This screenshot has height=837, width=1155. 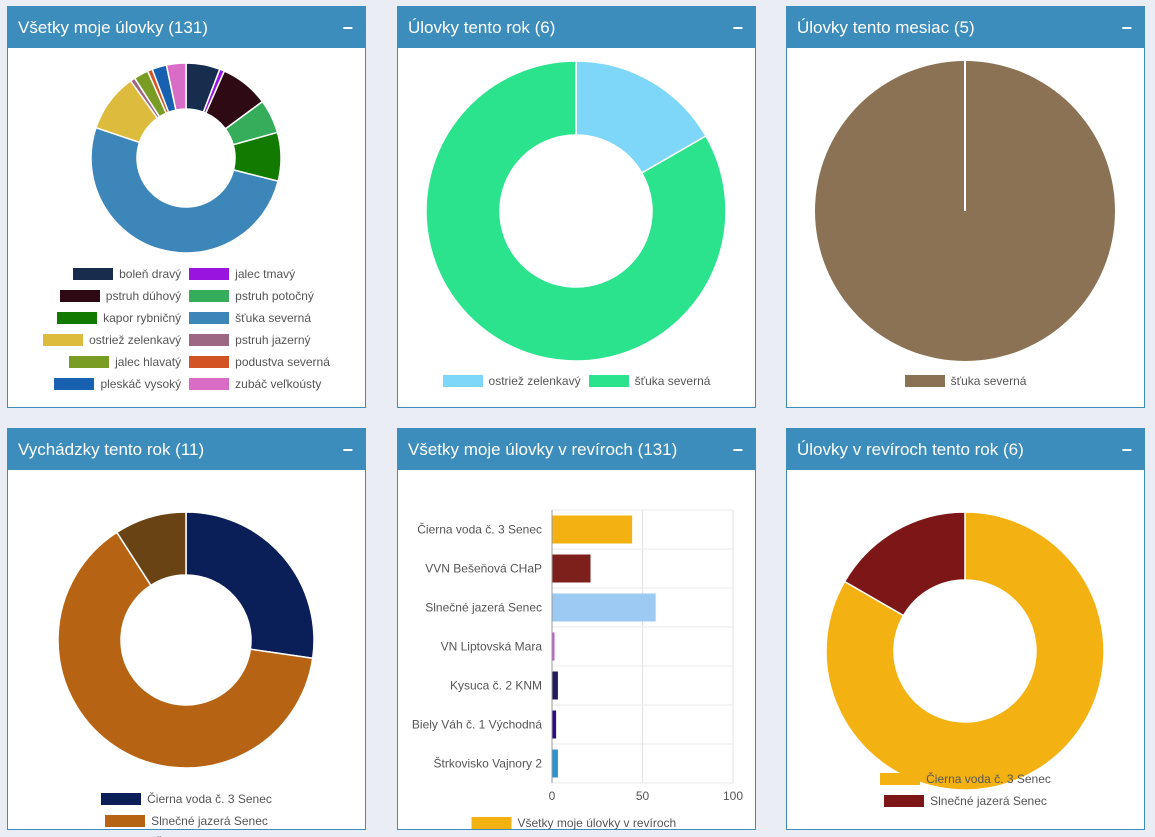 I want to click on legend-item-pstruh-duhovy: pstruh dúhový, so click(x=120, y=296).